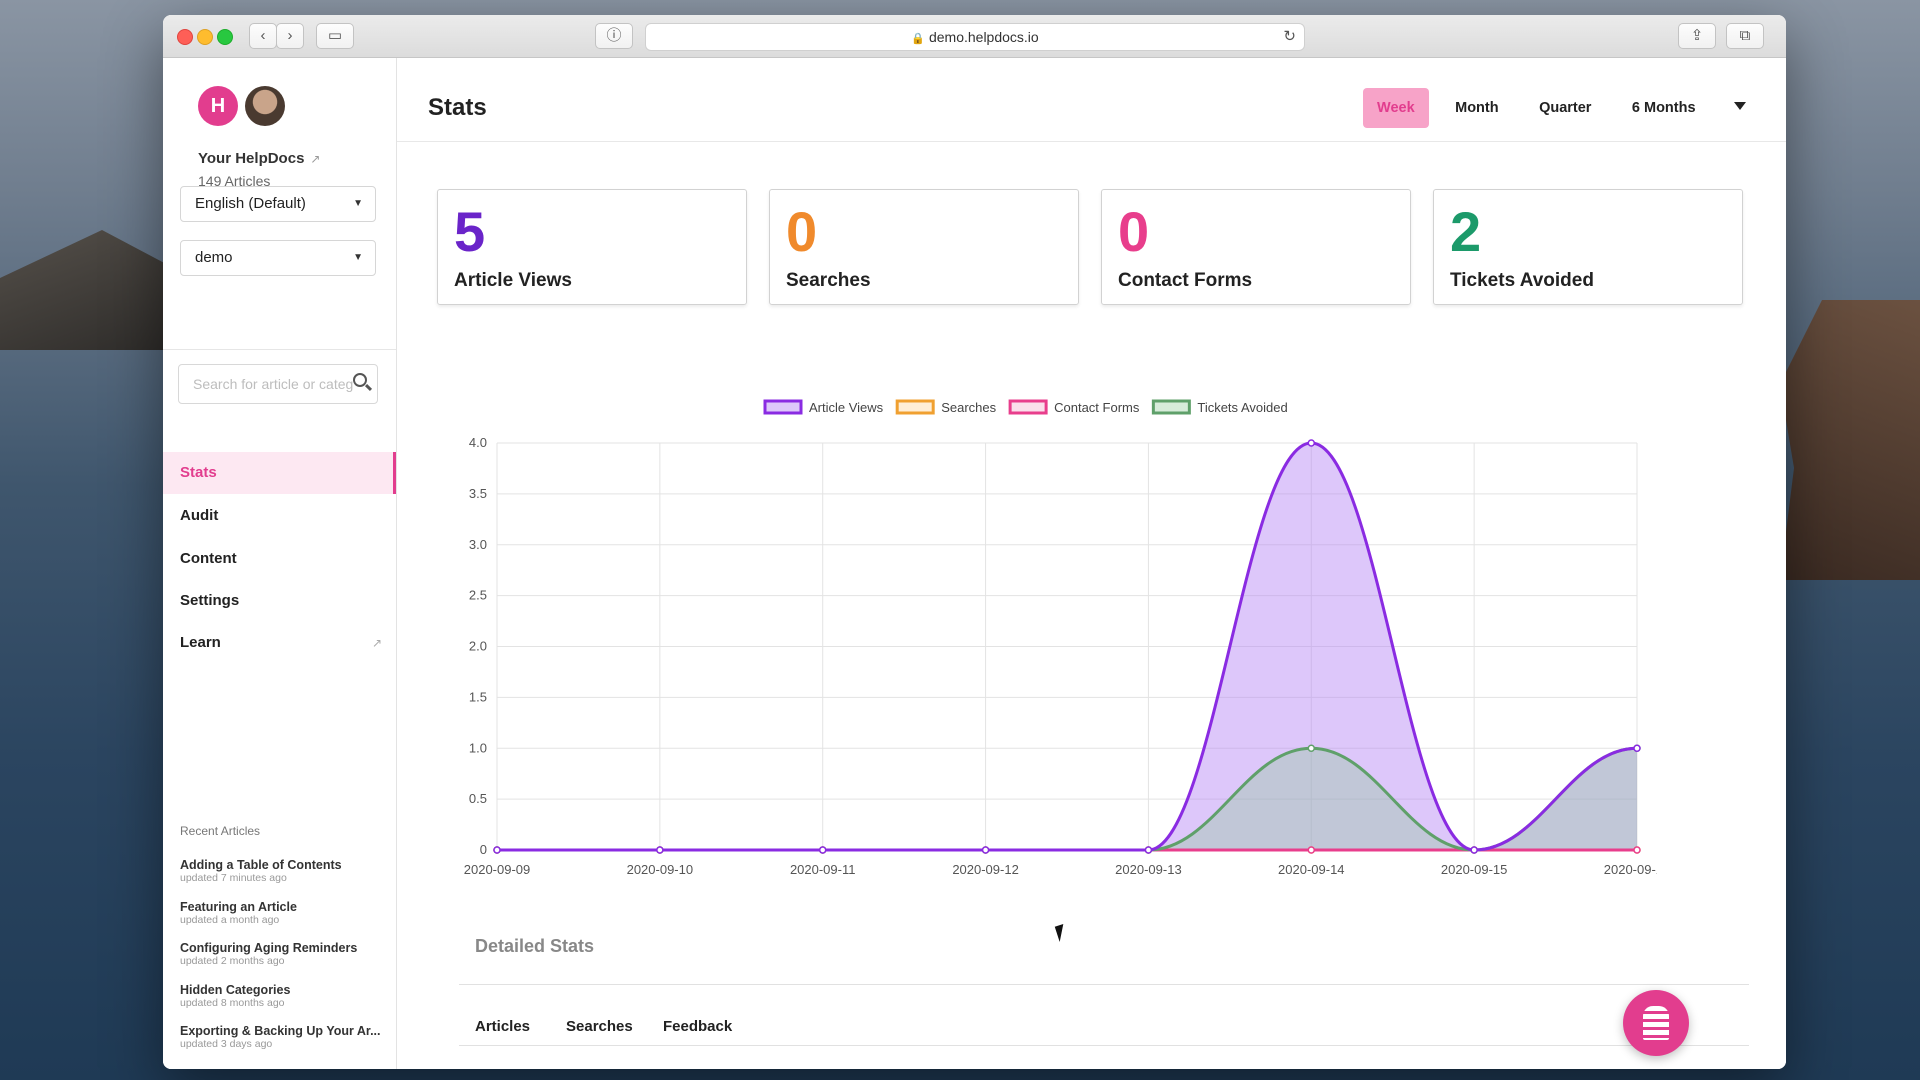 This screenshot has height=1080, width=1920. What do you see at coordinates (614, 36) in the screenshot?
I see `password-manager-icon: ⓘ` at bounding box center [614, 36].